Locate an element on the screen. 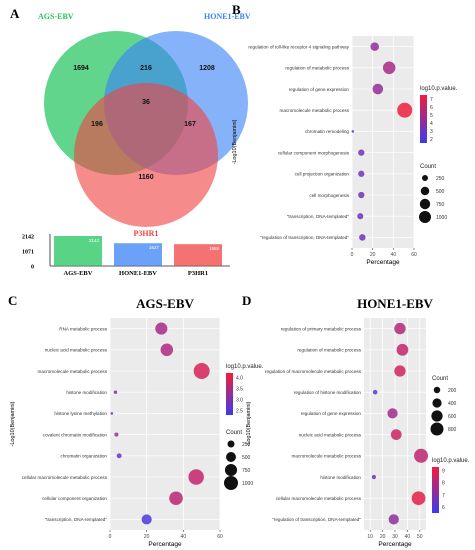  chart-title: HONE1-EBV is located at coordinates (395, 303).